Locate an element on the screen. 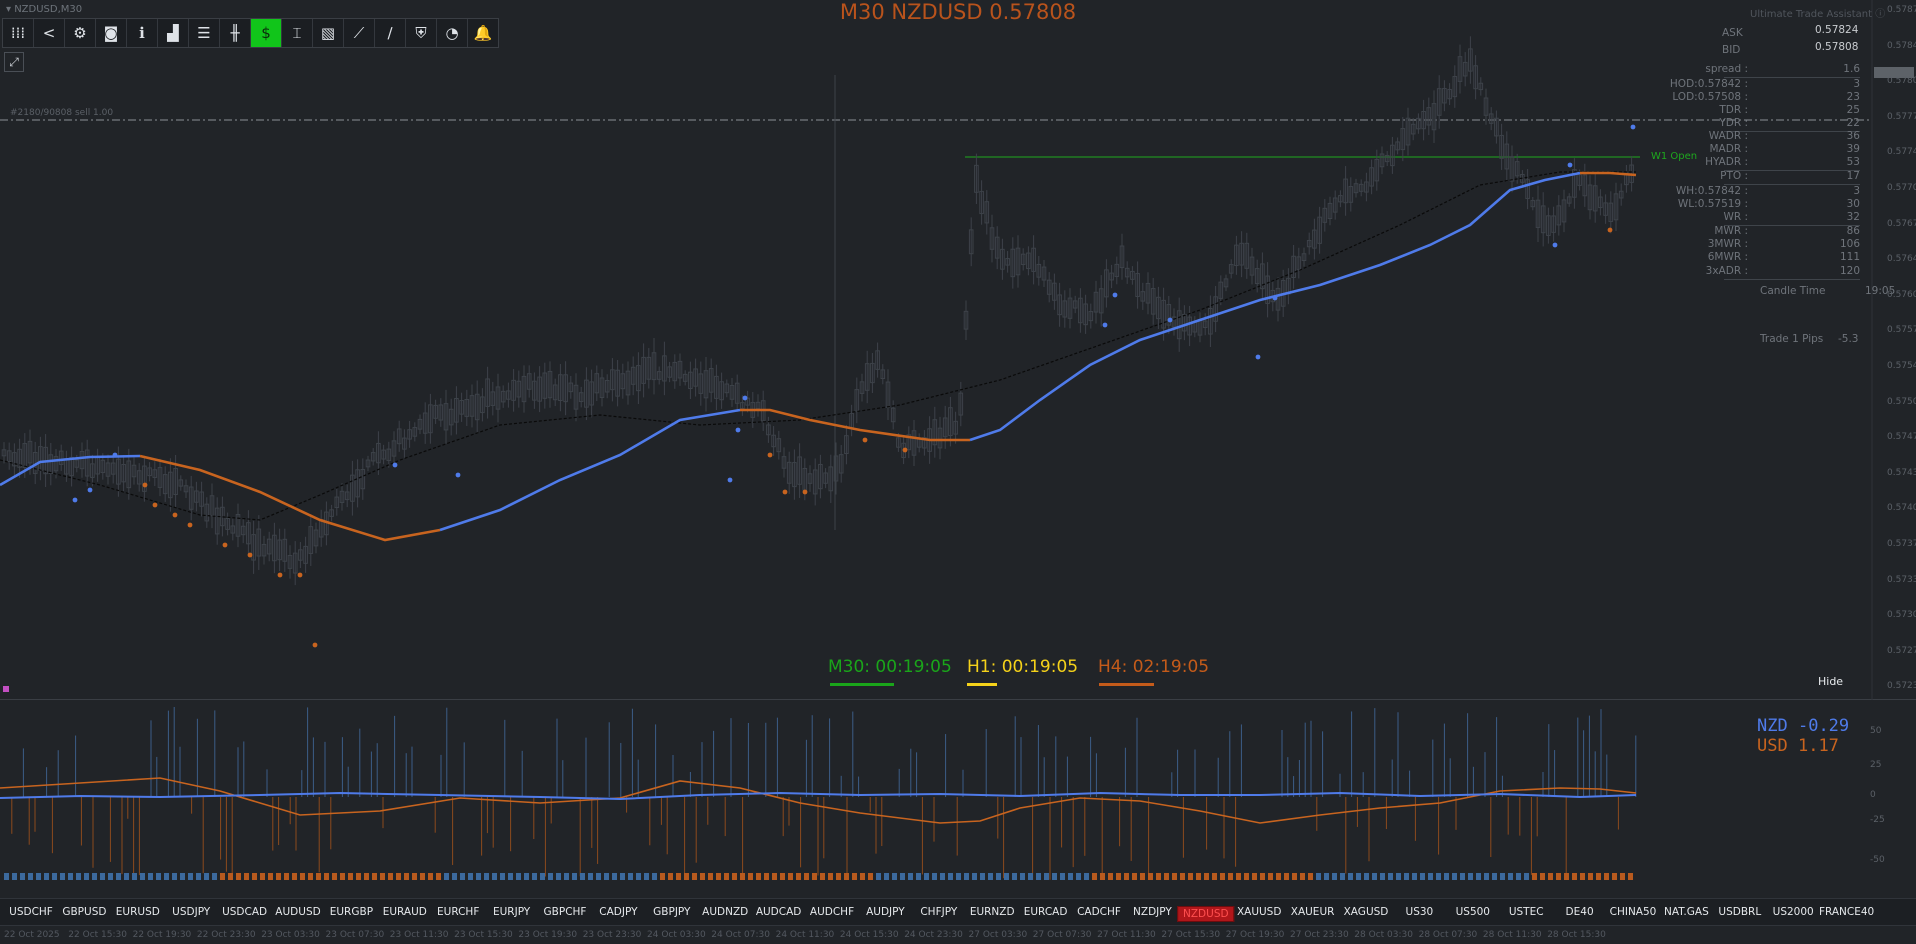 The width and height of the screenshot is (1916, 944). bell-icon: 🔔 is located at coordinates (483, 33).